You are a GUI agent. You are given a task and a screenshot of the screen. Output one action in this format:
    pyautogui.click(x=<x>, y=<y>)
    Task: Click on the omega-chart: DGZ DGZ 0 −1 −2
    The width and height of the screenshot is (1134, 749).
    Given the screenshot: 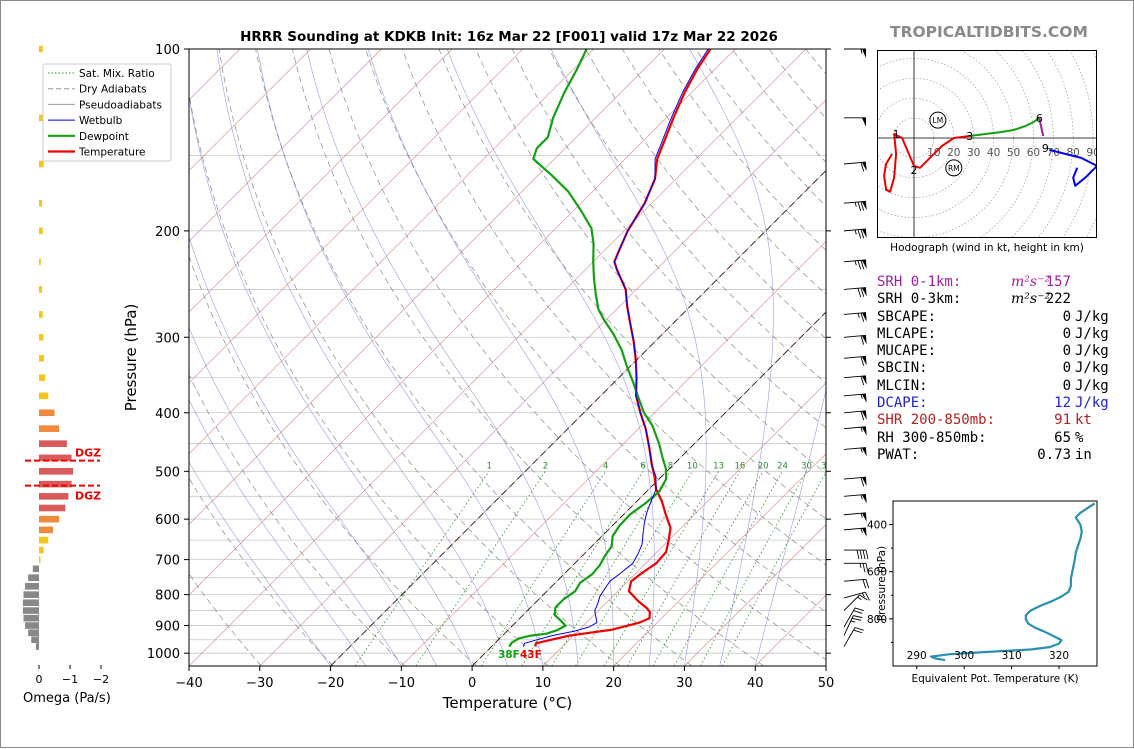 What is the action you would take?
    pyautogui.click(x=65, y=365)
    